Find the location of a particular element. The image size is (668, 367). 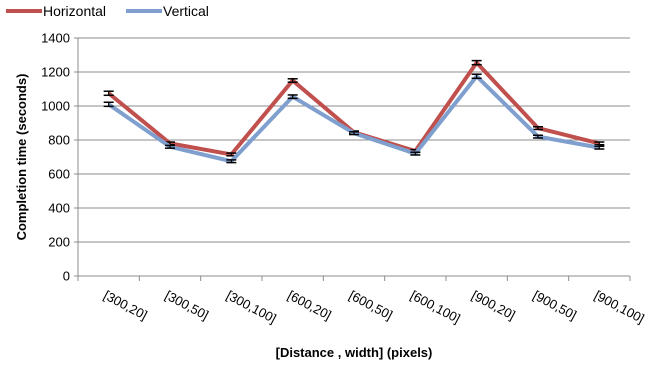

x-tick-label: [900,20] is located at coordinates (493, 304).